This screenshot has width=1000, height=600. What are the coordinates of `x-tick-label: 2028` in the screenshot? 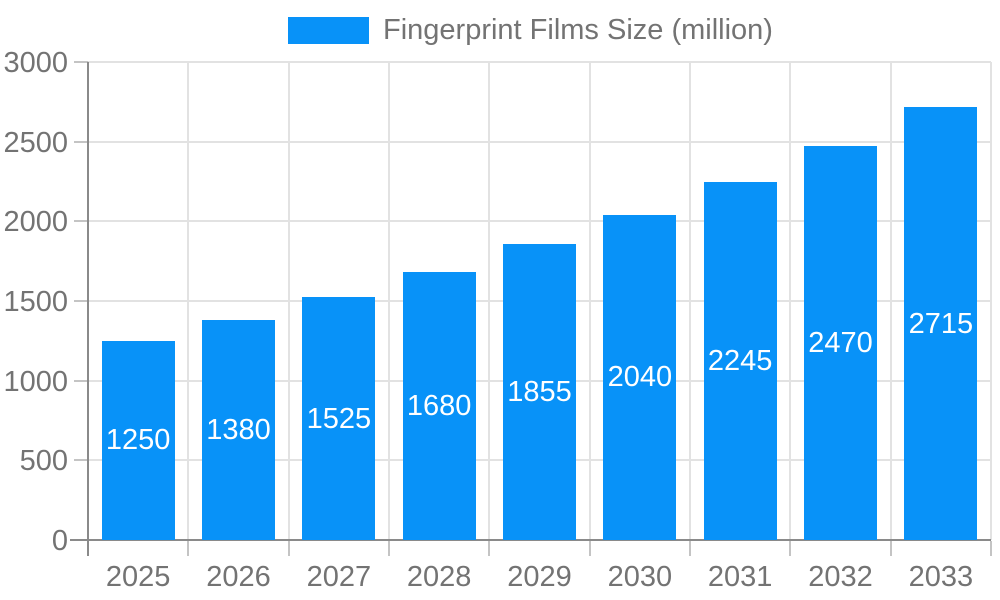 It's located at (439, 577).